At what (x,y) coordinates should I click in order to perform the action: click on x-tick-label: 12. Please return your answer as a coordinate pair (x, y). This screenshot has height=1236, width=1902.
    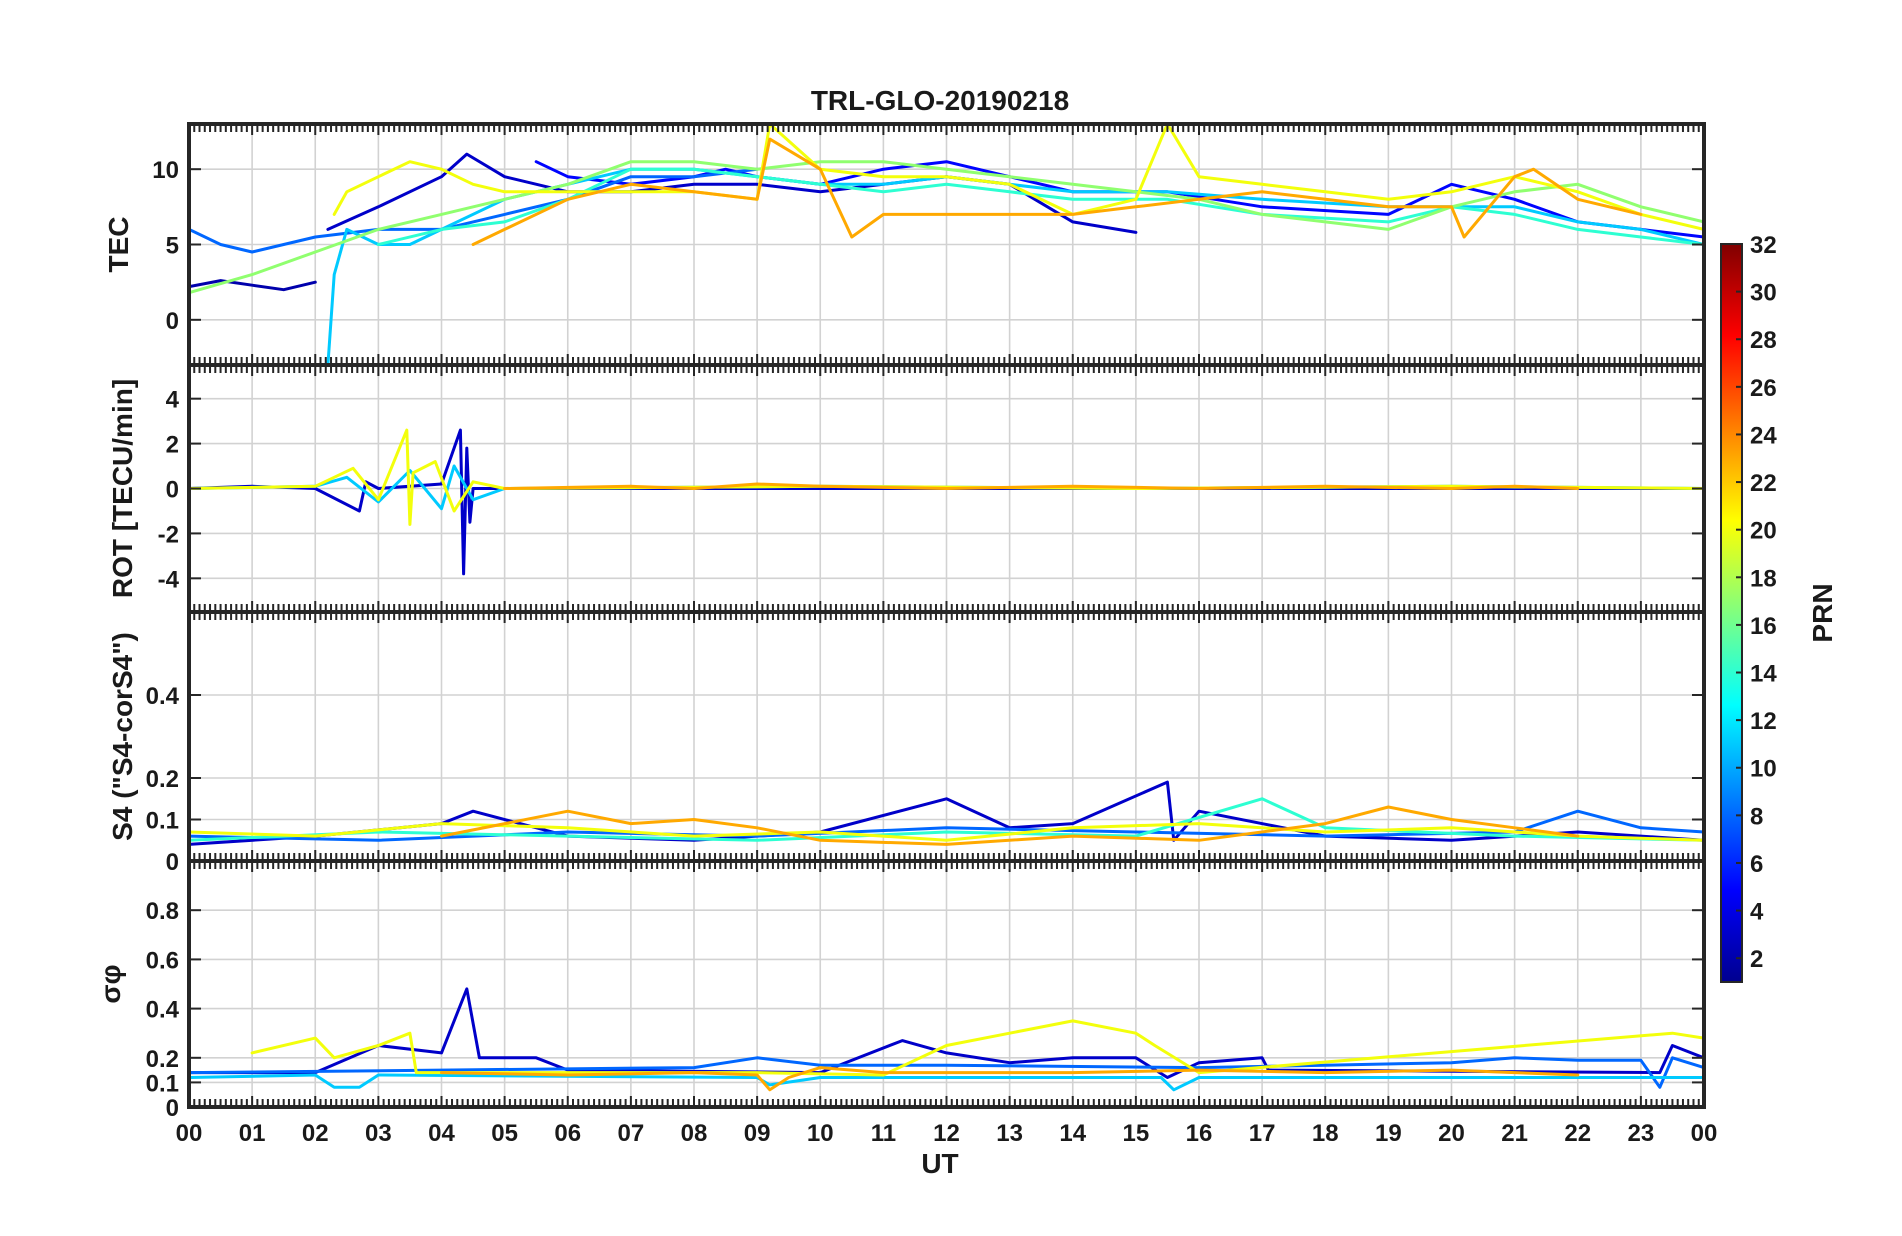
    Looking at the image, I should click on (946, 1133).